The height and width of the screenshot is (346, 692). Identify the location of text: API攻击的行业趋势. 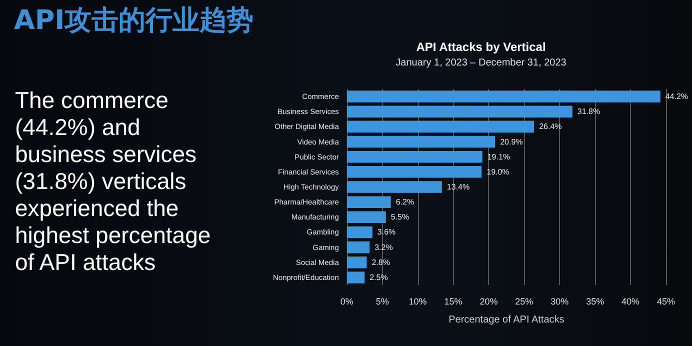
(134, 21).